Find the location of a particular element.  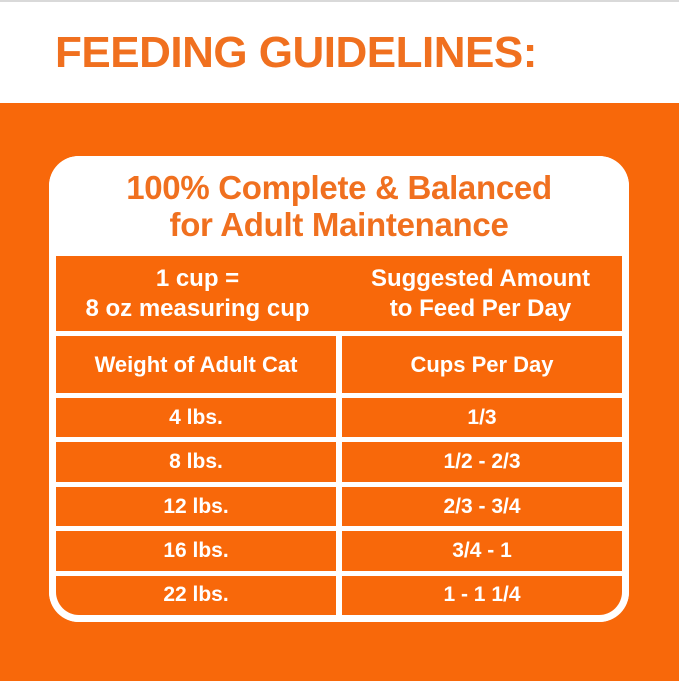

cup-definition-cell: 1 cup = 8 oz measuring cup is located at coordinates (197, 293).